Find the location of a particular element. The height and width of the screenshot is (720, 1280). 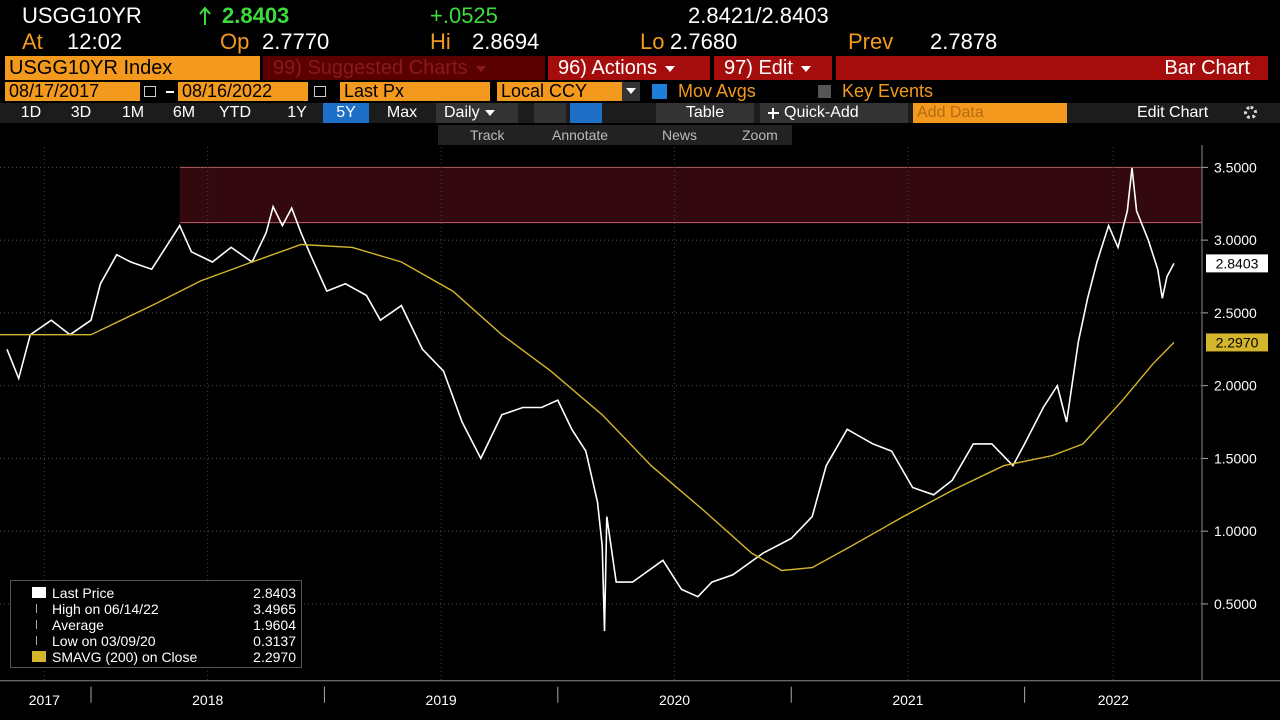

mov-avgs-label: Mov Avgs is located at coordinates (717, 91).